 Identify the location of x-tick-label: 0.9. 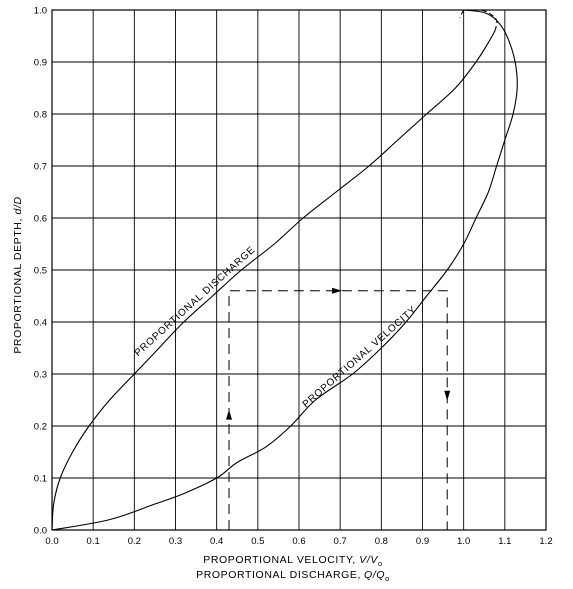
(422, 541).